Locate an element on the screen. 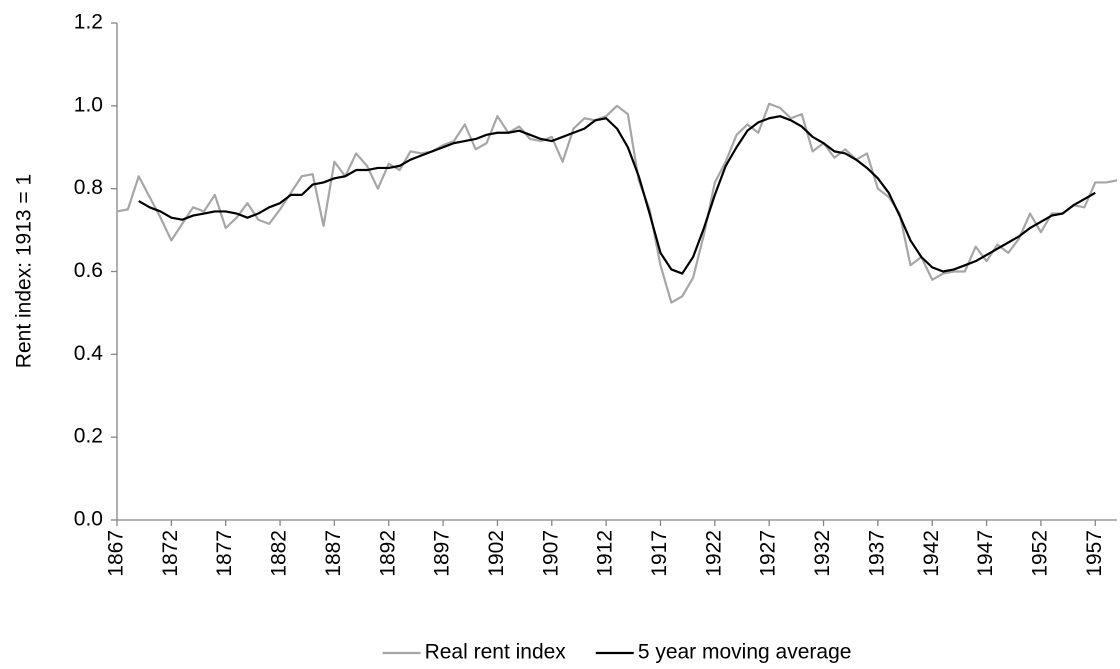 The image size is (1120, 669). x-tick-label: 1872 is located at coordinates (170, 553).